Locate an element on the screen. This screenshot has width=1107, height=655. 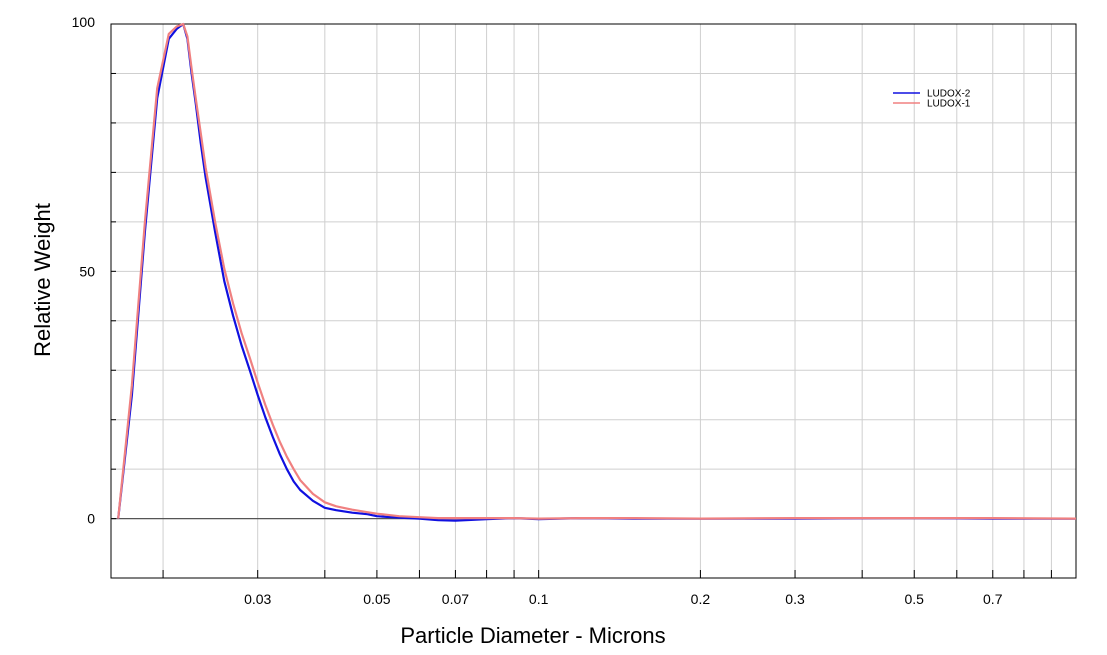
x-tick-label: 0.7 is located at coordinates (993, 599).